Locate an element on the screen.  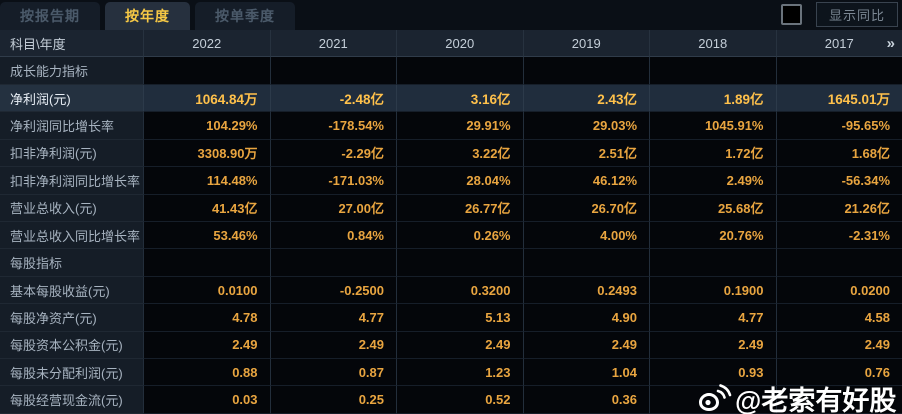
value-cell: 3308.90万 is located at coordinates (206, 153).